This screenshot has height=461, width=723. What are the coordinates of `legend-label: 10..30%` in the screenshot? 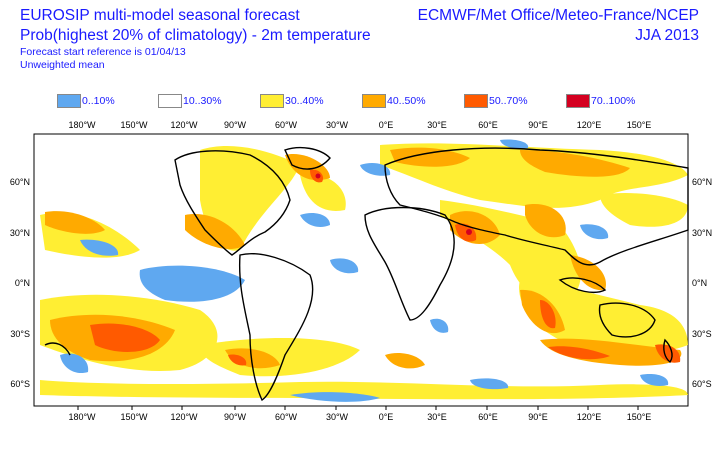 It's located at (202, 101).